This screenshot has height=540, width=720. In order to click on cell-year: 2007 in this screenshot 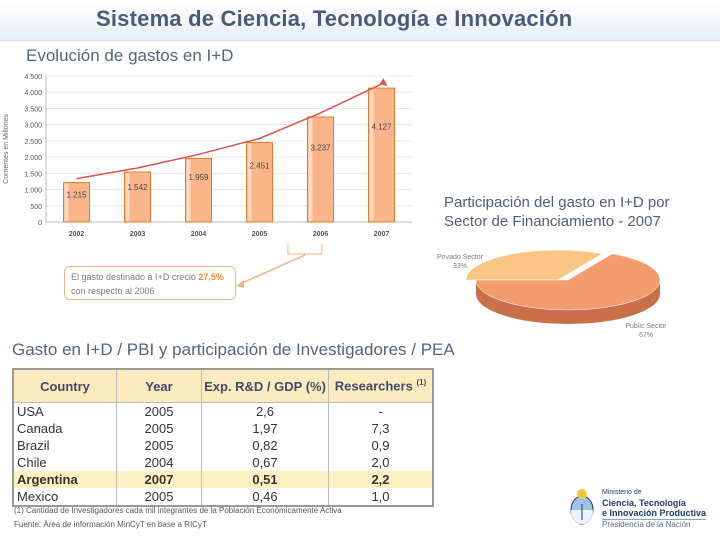, I will do `click(159, 479)`.